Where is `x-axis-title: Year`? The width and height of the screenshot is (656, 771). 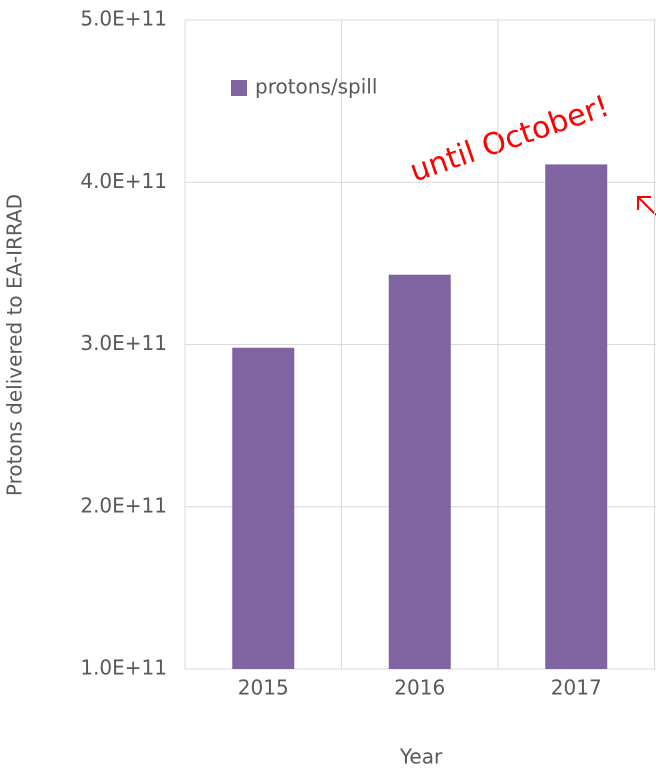
x-axis-title: Year is located at coordinates (421, 757).